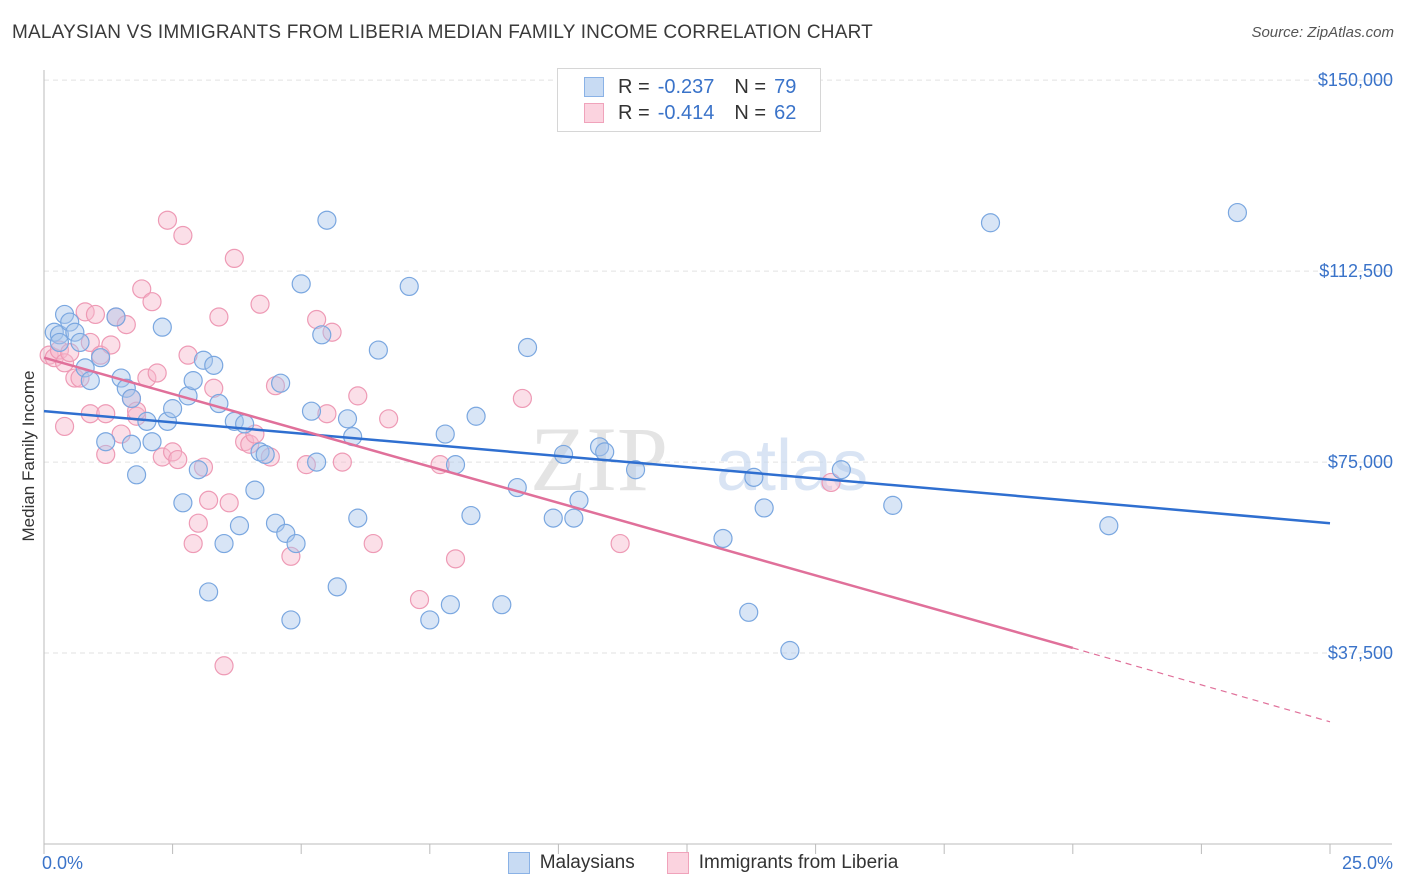 The height and width of the screenshot is (892, 1406). I want to click on correlation-legend: R = -0.237 N = 79 R = -0.414 N = 62, so click(689, 100).